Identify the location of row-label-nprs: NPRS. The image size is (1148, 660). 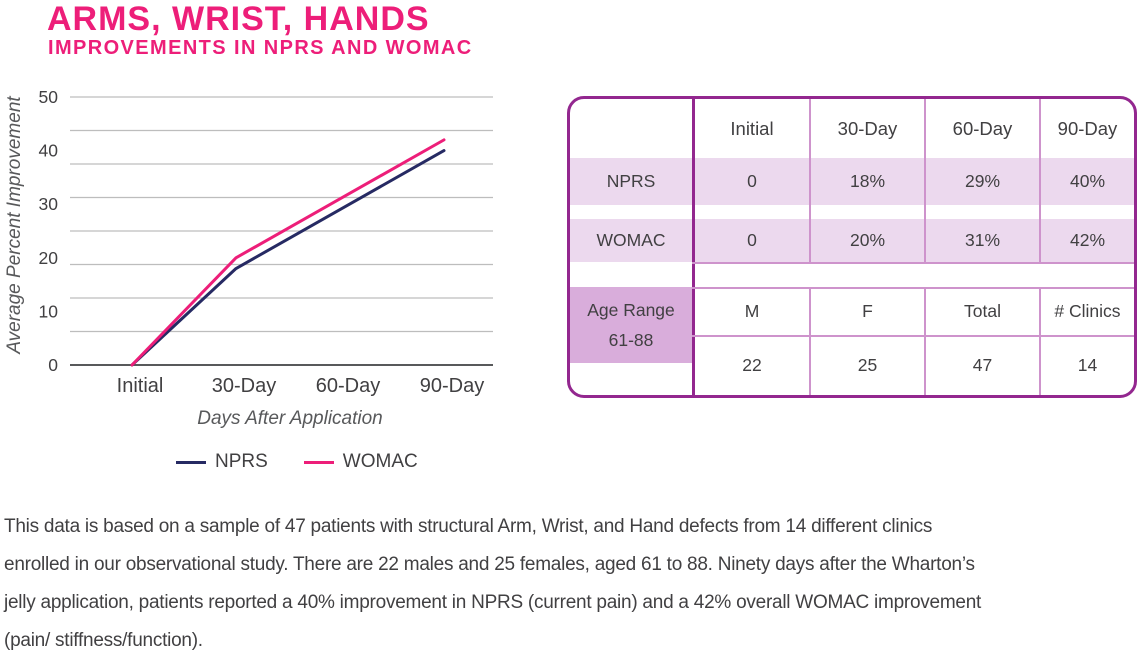
(631, 181).